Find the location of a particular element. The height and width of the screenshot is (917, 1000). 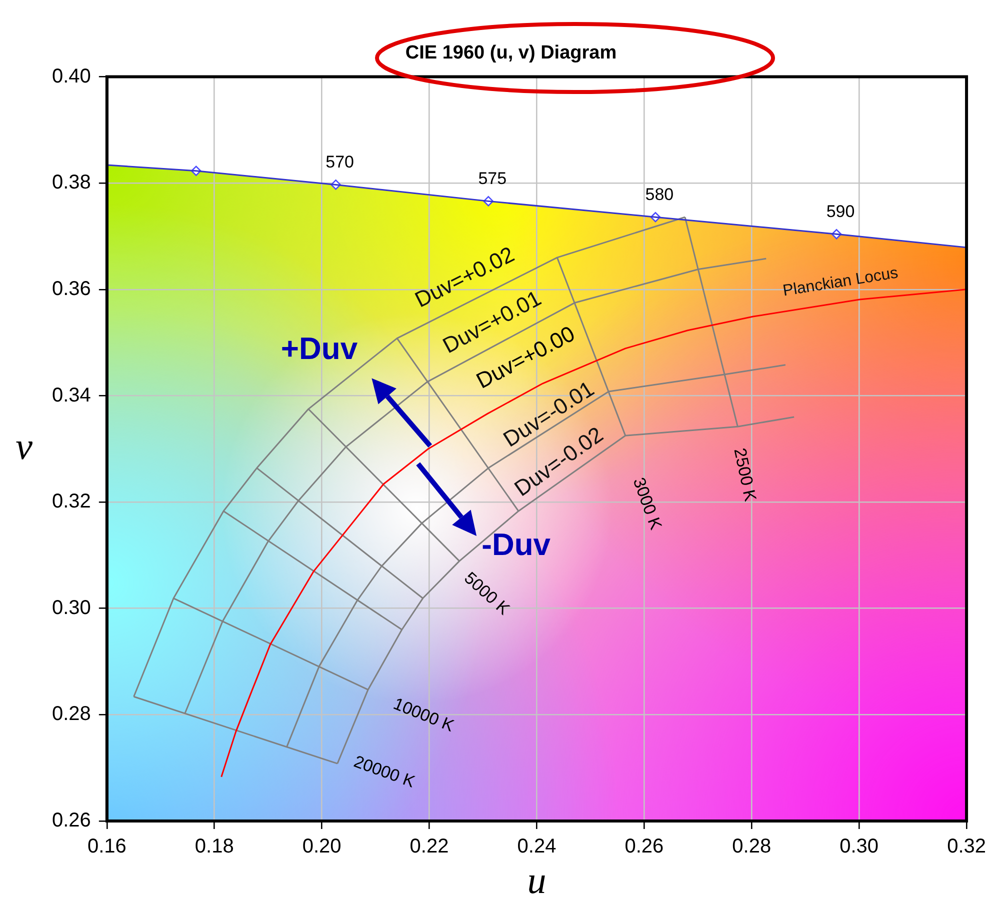

y-tick-label: 0.26 is located at coordinates (71, 821).